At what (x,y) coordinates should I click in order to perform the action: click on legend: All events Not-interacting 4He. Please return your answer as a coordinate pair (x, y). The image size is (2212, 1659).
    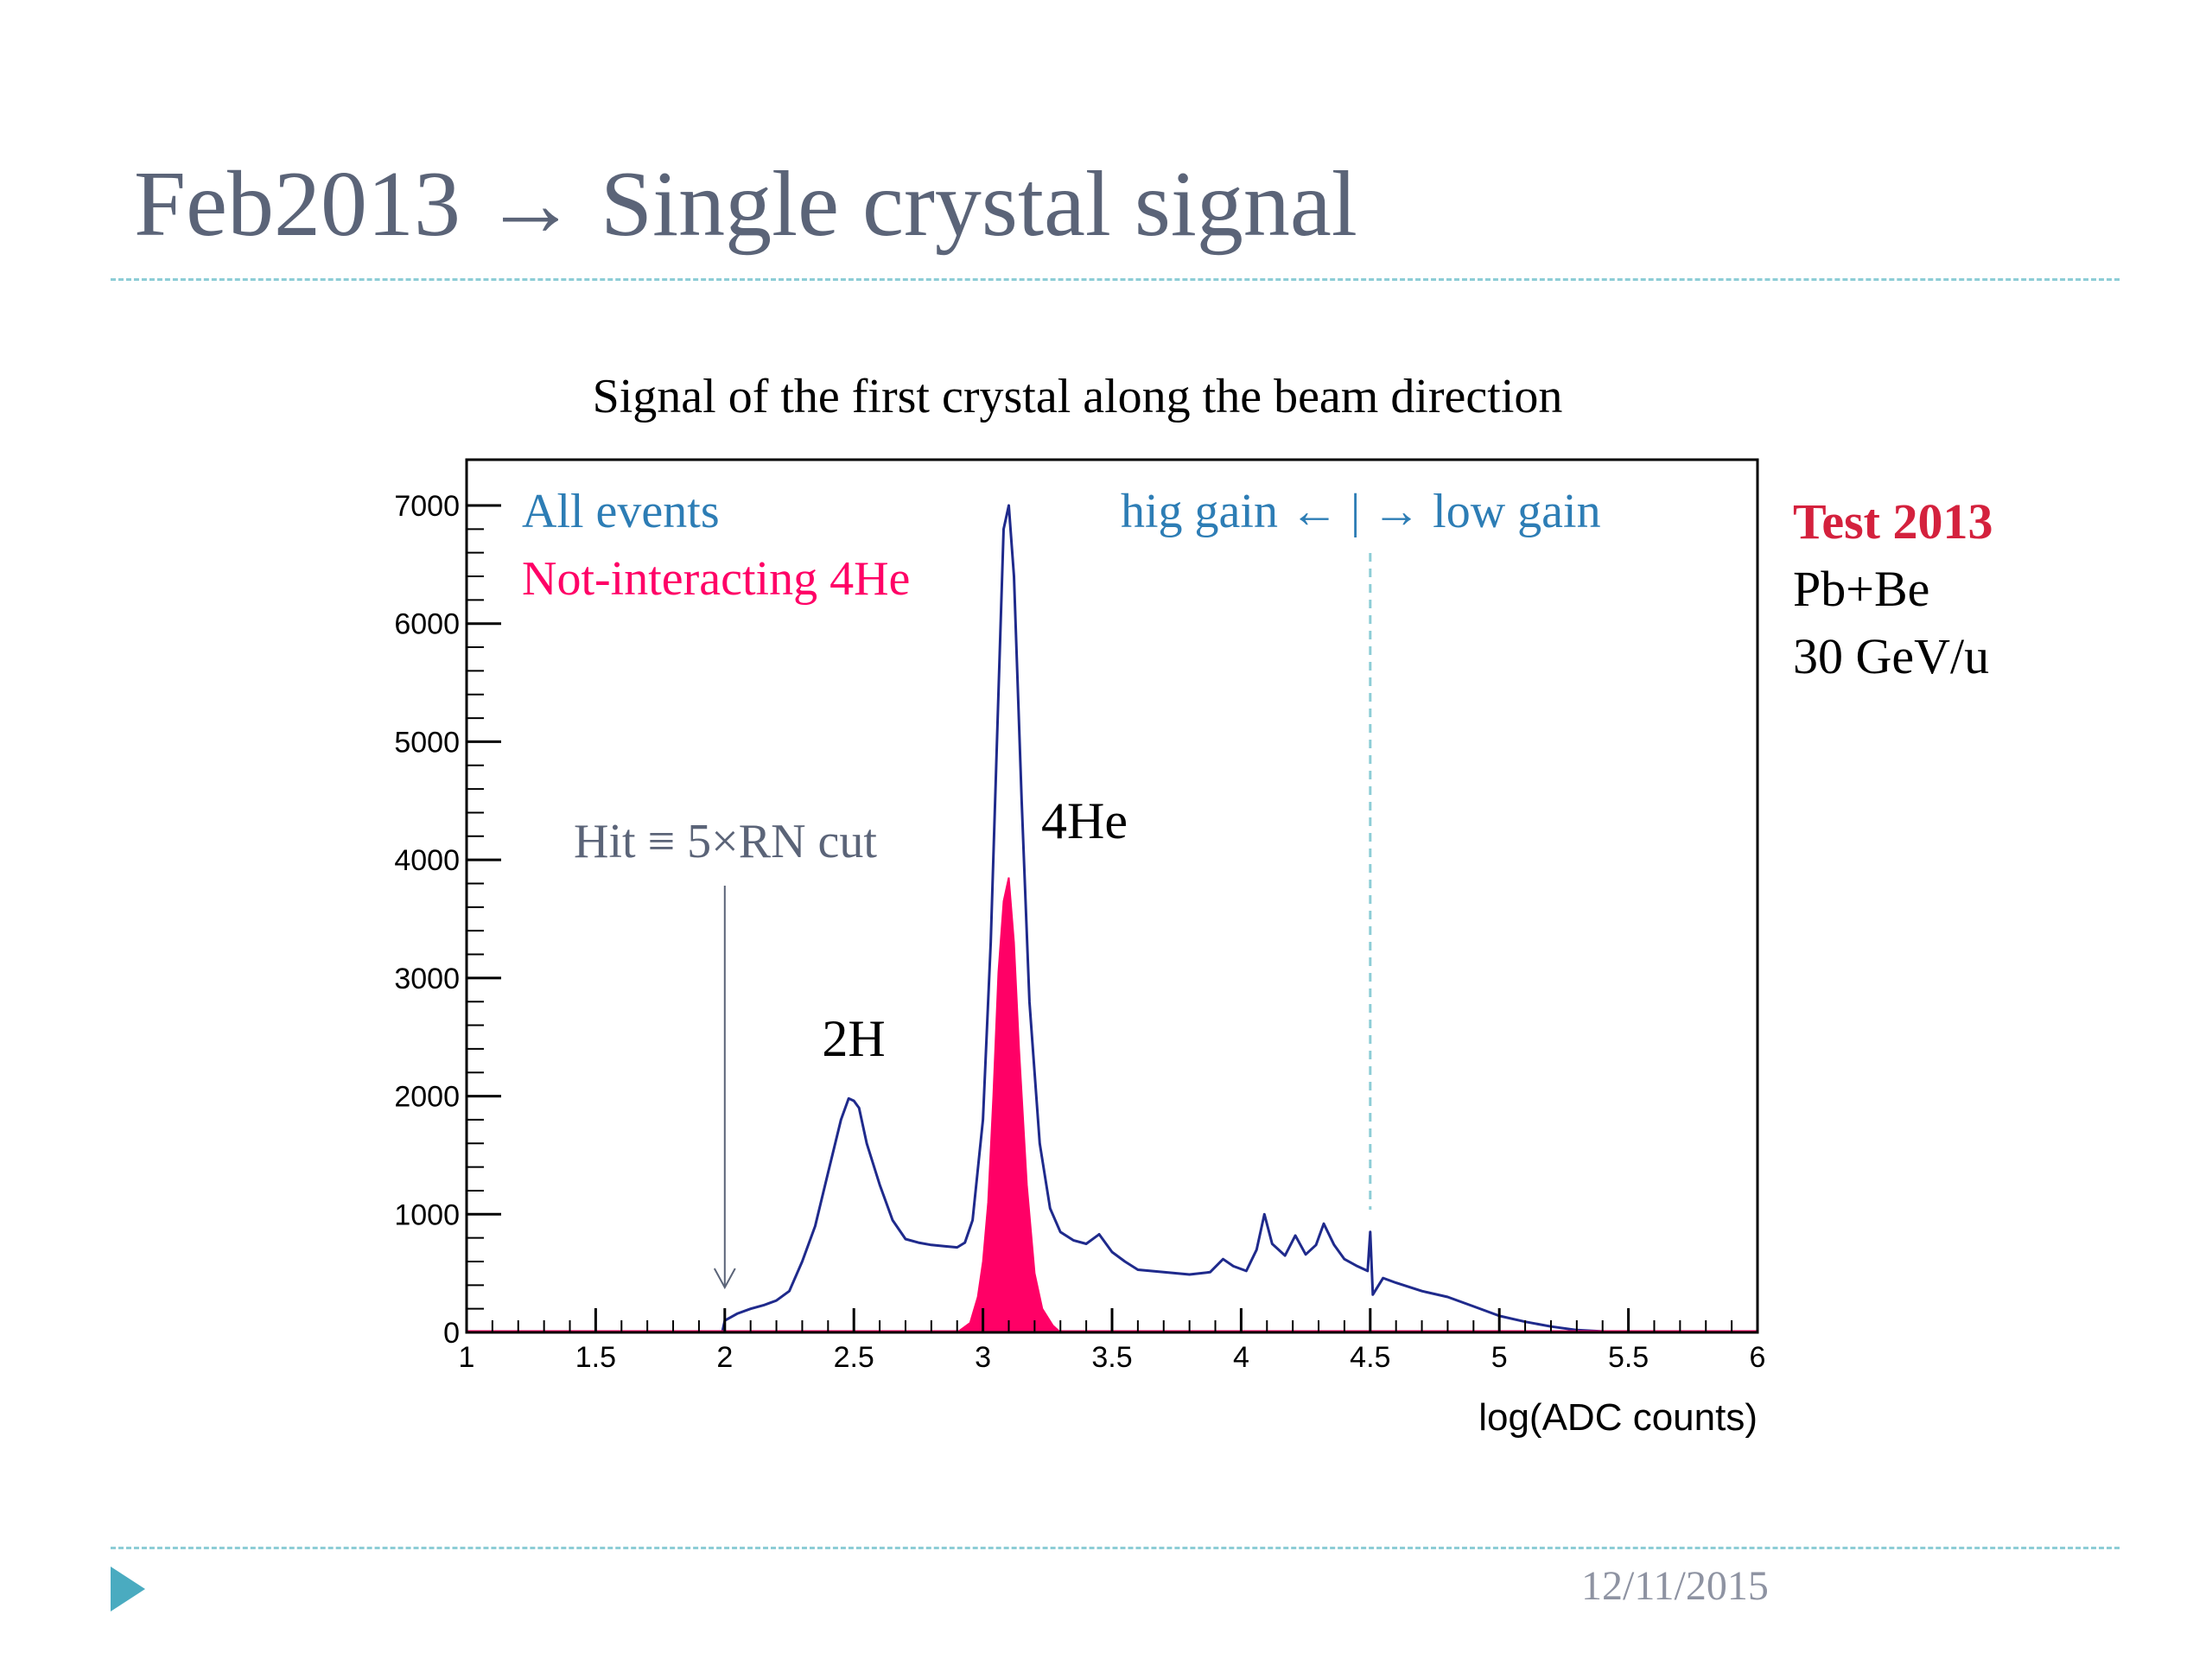
    Looking at the image, I should click on (716, 545).